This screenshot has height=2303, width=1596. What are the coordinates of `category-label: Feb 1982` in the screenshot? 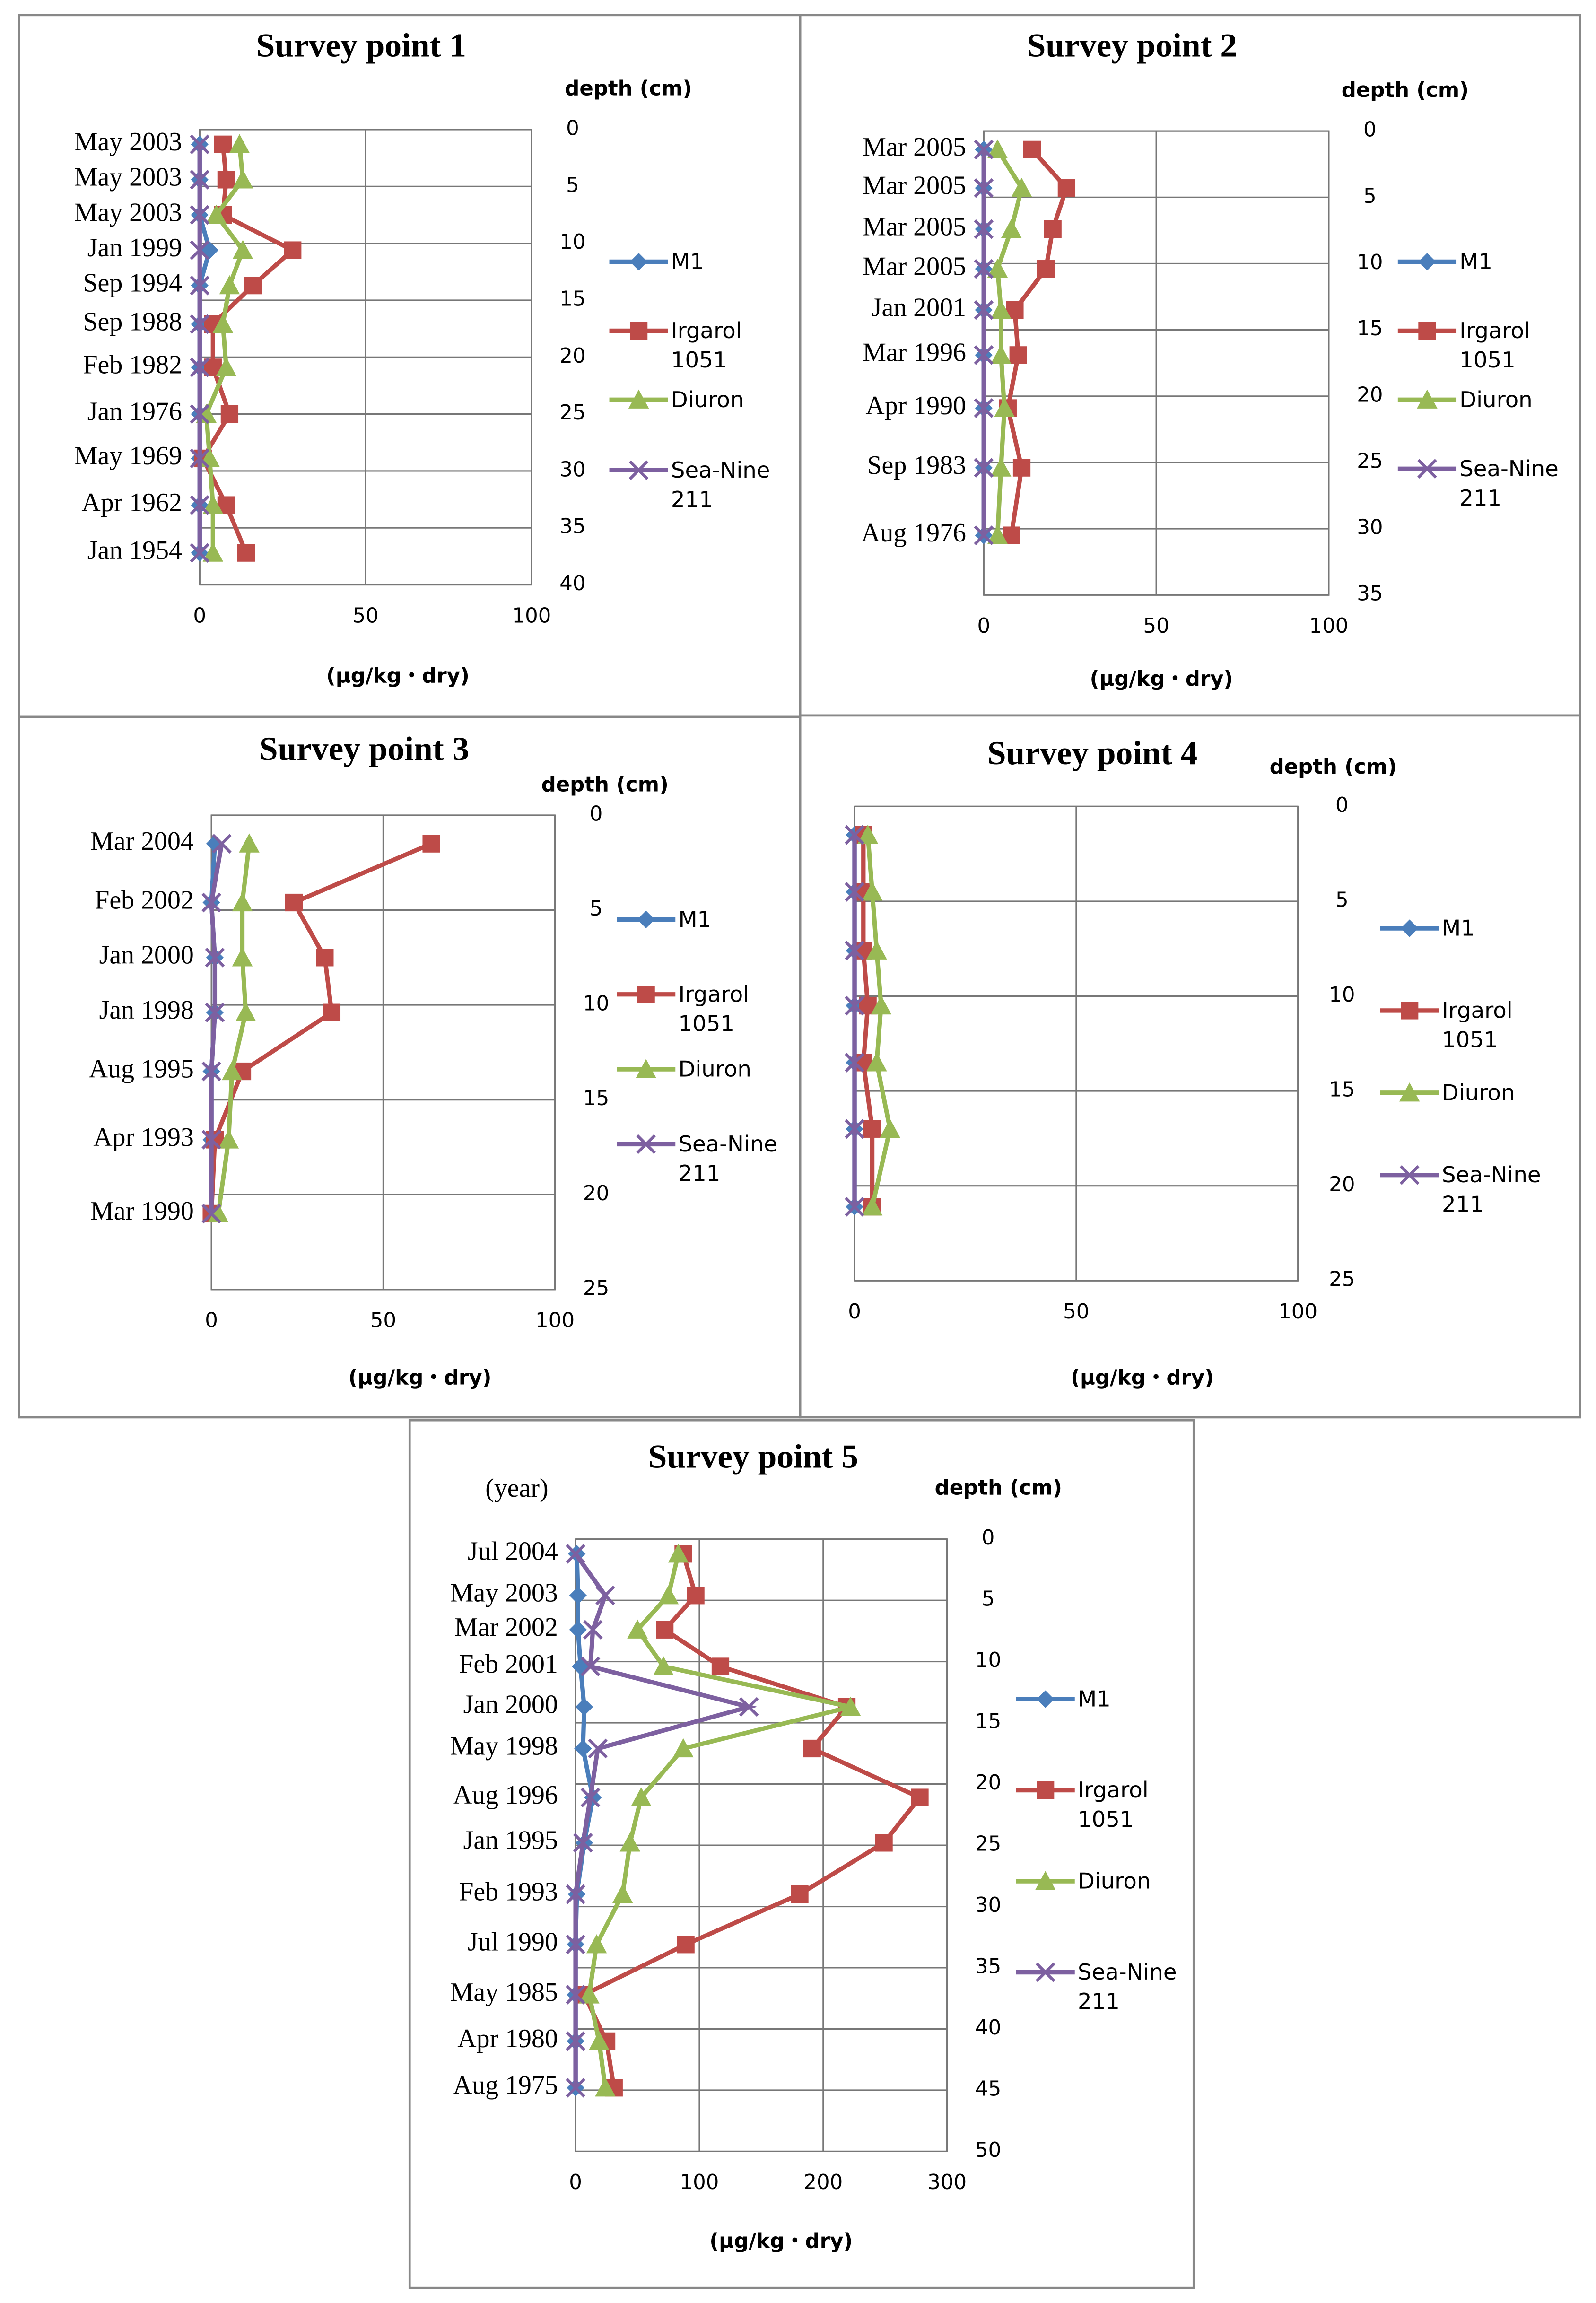 It's located at (132, 365).